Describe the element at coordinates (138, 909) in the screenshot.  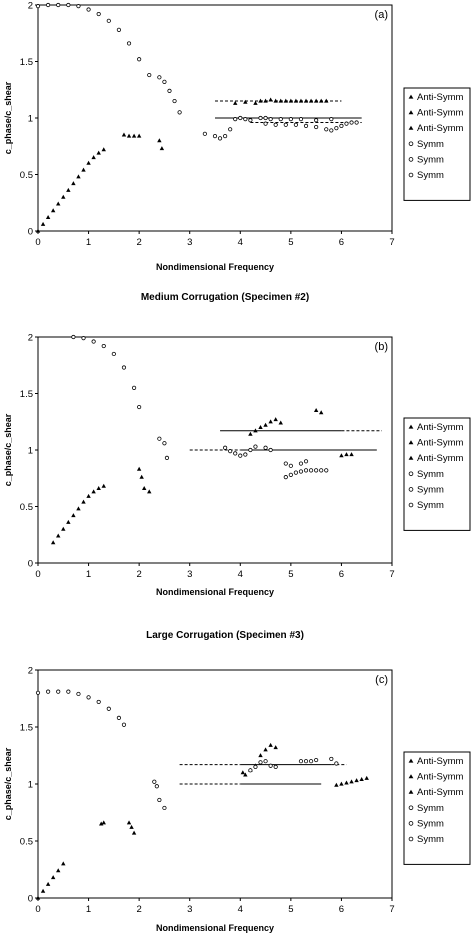
I see `x-tick-label: 2` at that location.